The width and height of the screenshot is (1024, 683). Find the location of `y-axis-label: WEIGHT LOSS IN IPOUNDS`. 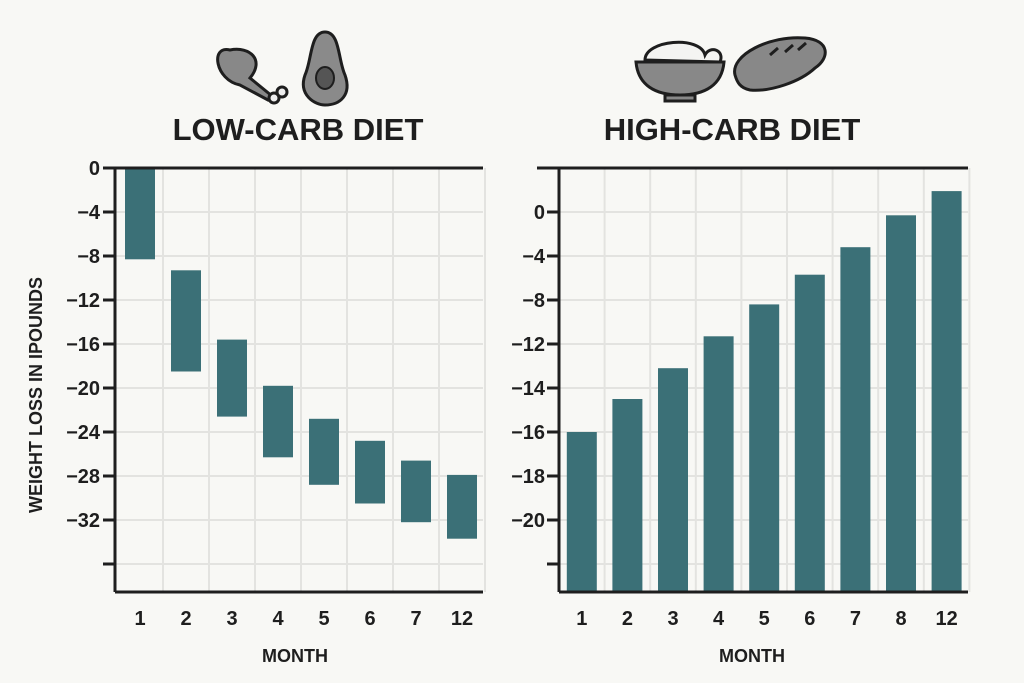

y-axis-label: WEIGHT LOSS IN IPOUNDS is located at coordinates (36, 395).